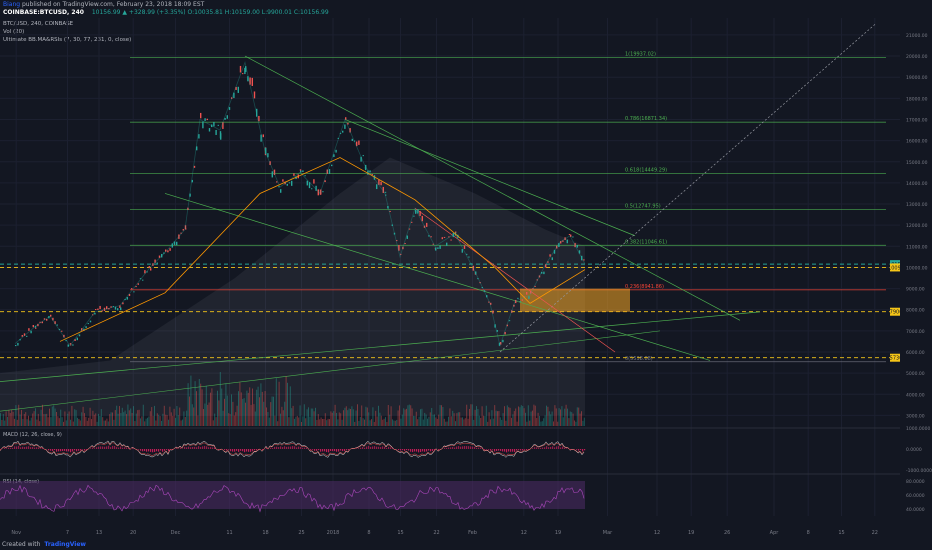 Image resolution: width=932 pixels, height=550 pixels. Describe the element at coordinates (914, 450) in the screenshot. I see `macd-tick-label: 0.0000` at that location.